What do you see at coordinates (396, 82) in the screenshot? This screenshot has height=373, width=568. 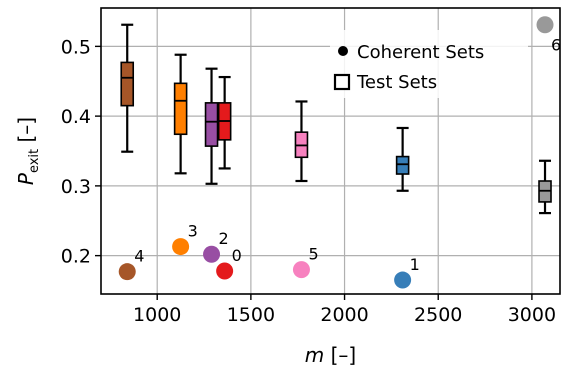 I see `legend-label-test-sets: Test Sets` at bounding box center [396, 82].